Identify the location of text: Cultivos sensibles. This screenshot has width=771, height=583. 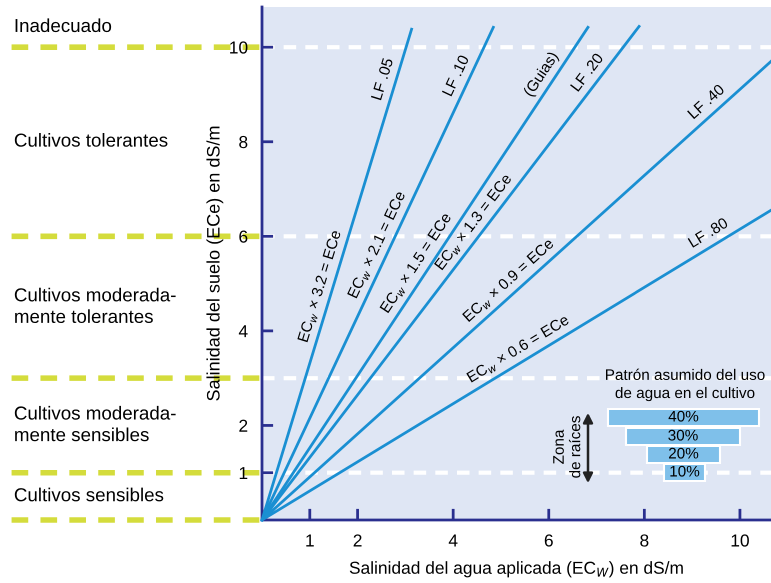
(89, 495).